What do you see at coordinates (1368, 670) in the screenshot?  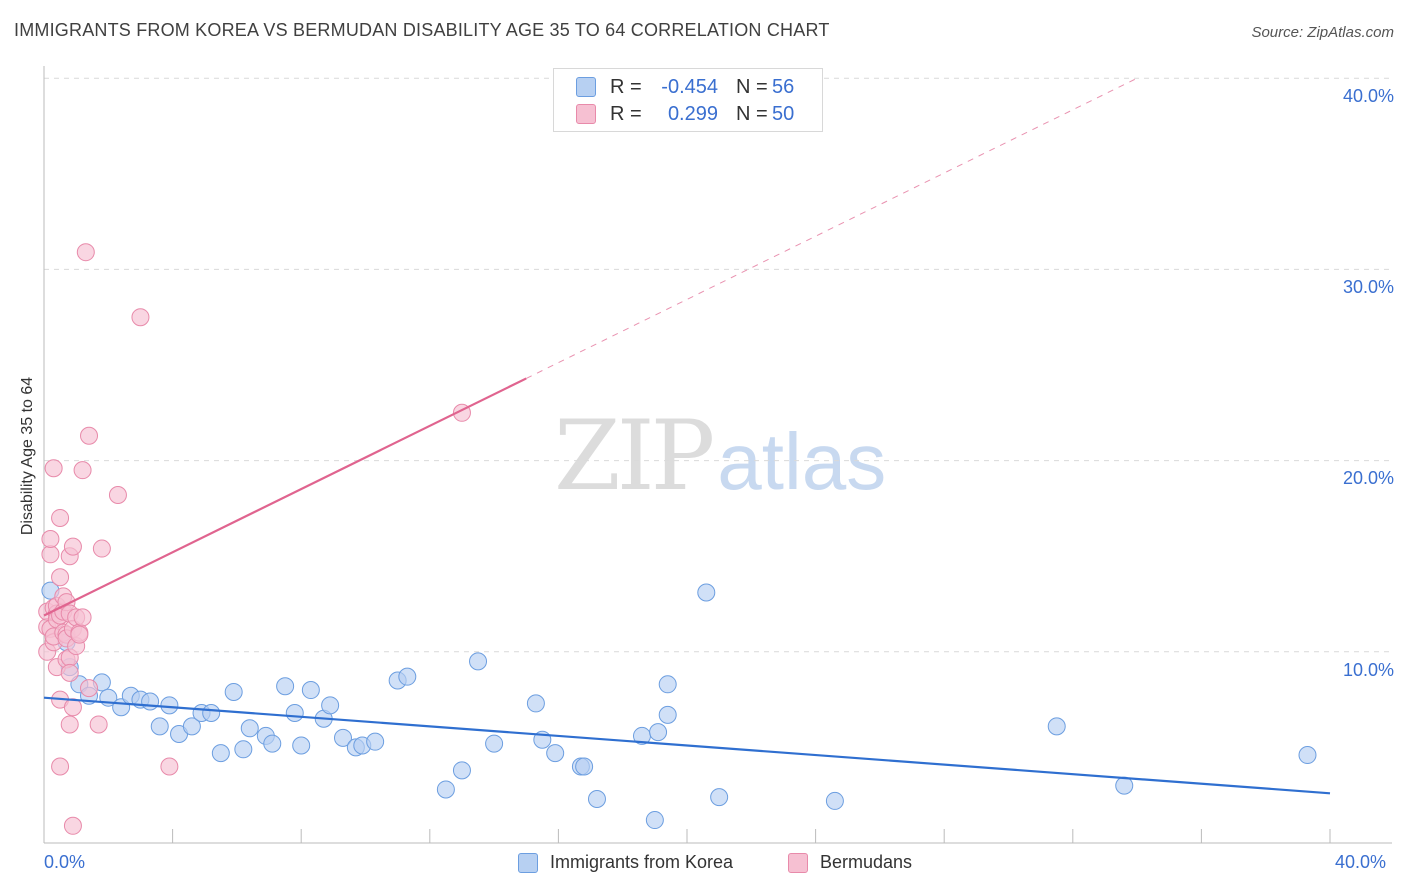 I see `y-tick-label-10: 10.0%` at bounding box center [1368, 670].